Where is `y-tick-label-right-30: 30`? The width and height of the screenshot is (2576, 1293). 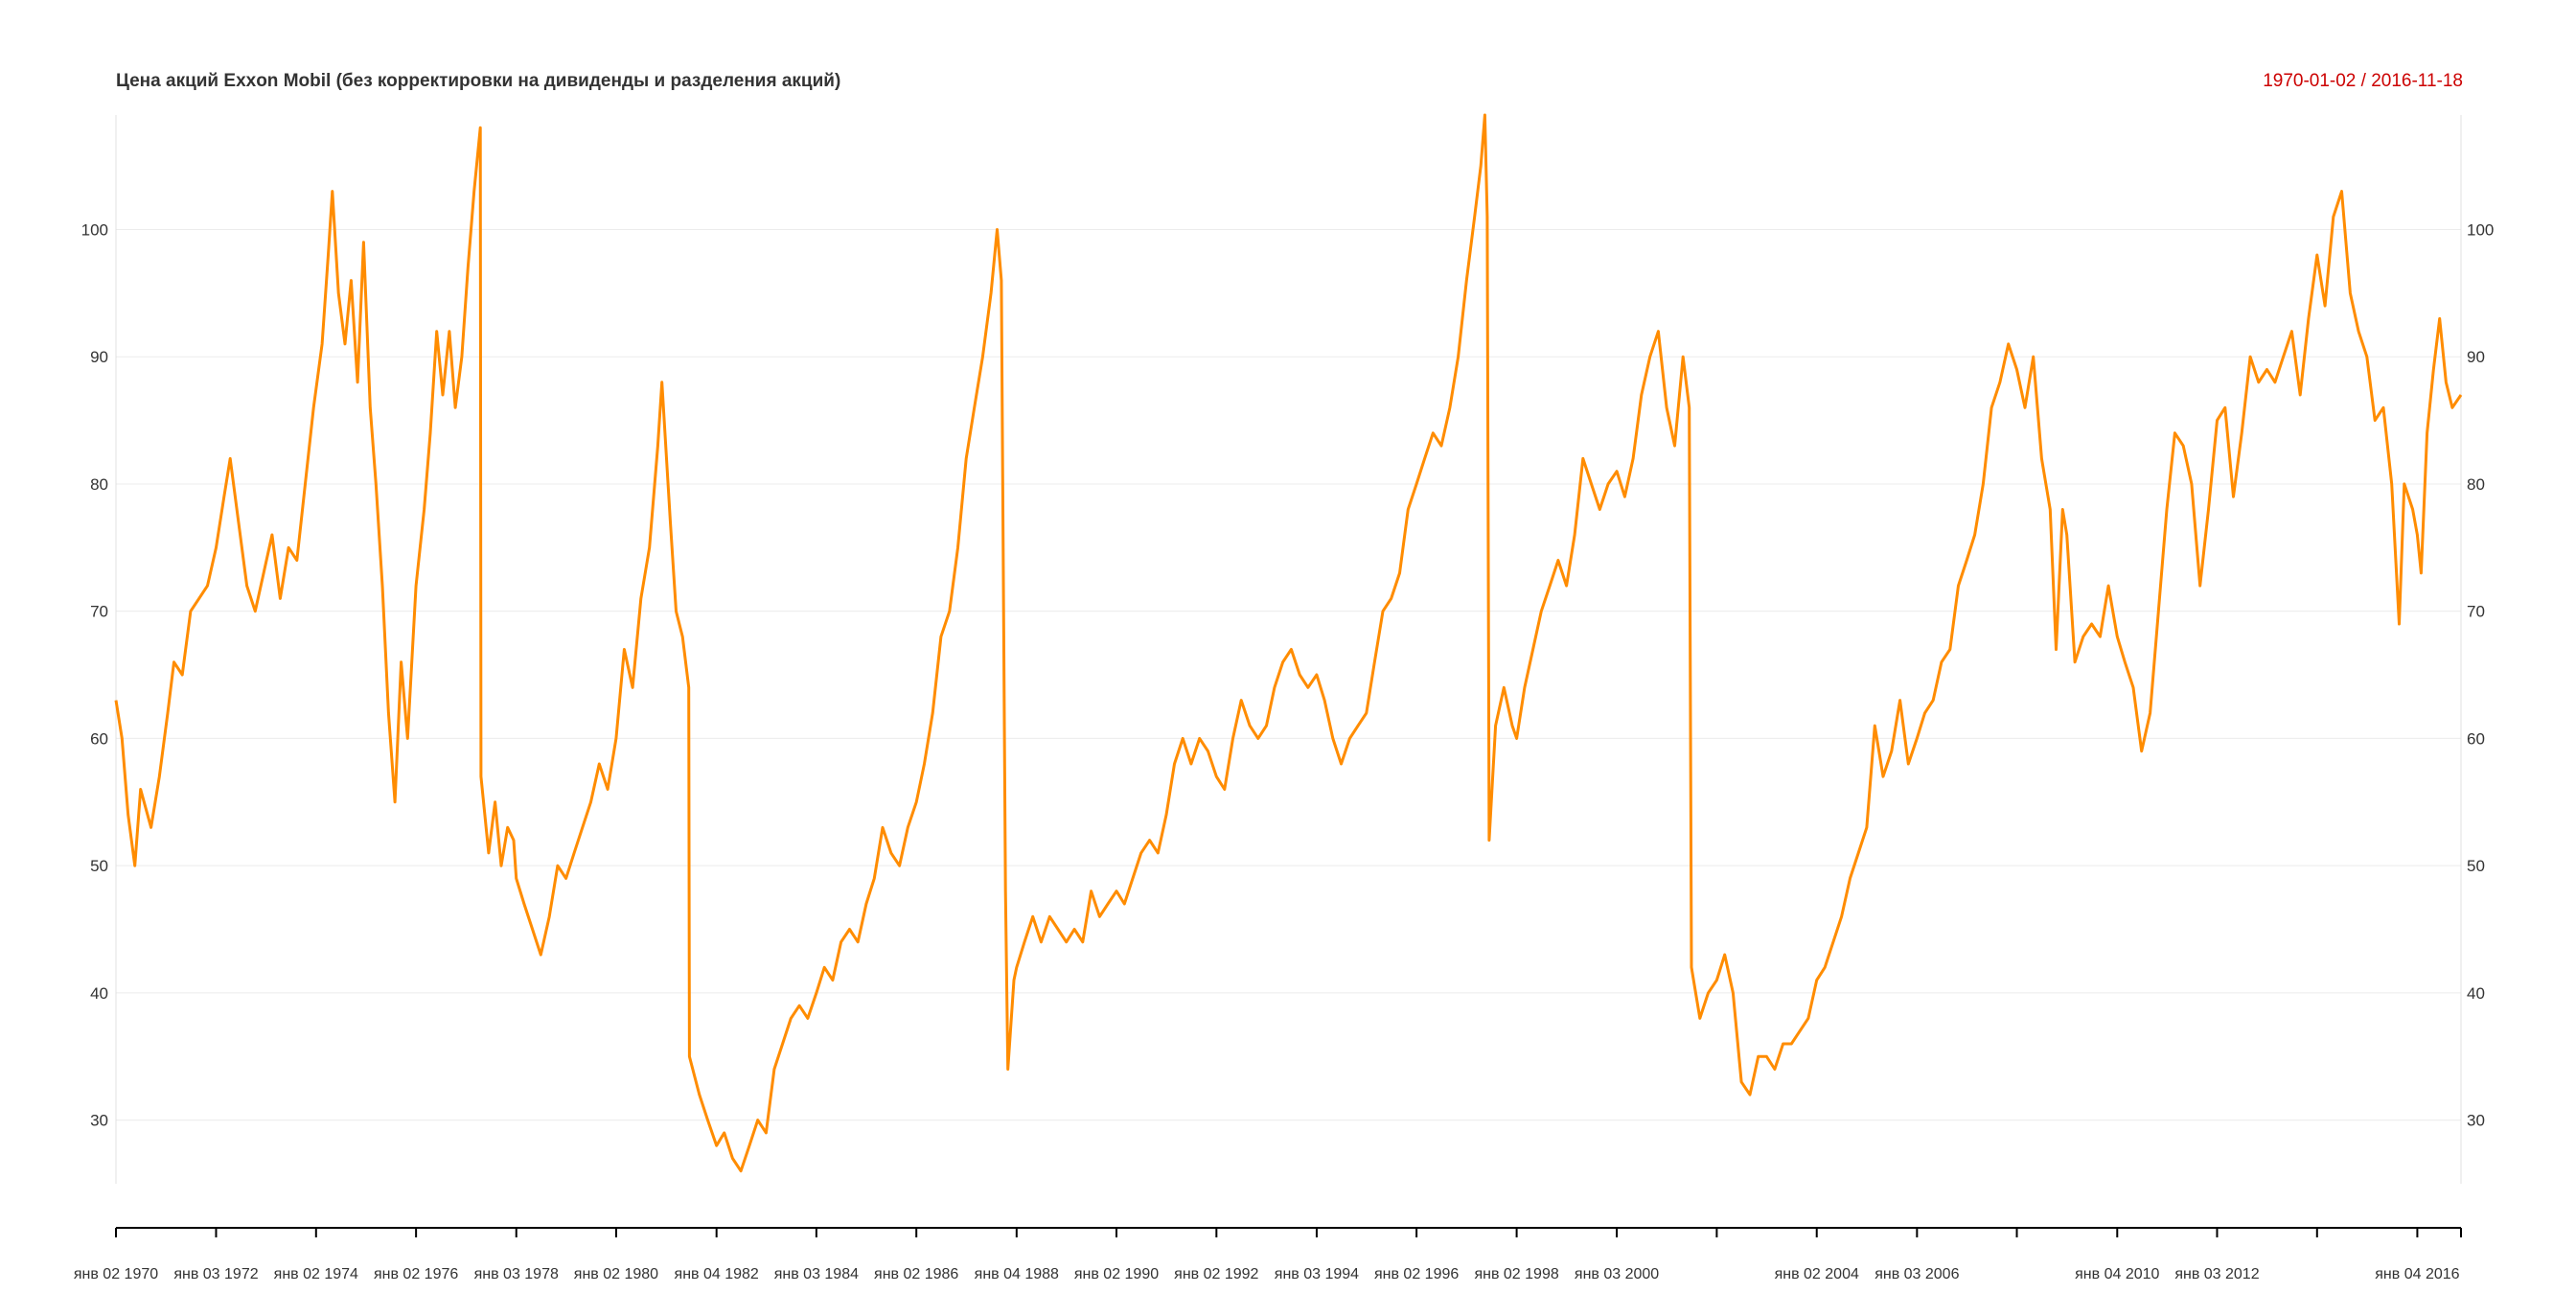
y-tick-label-right-30: 30 is located at coordinates (2476, 1121).